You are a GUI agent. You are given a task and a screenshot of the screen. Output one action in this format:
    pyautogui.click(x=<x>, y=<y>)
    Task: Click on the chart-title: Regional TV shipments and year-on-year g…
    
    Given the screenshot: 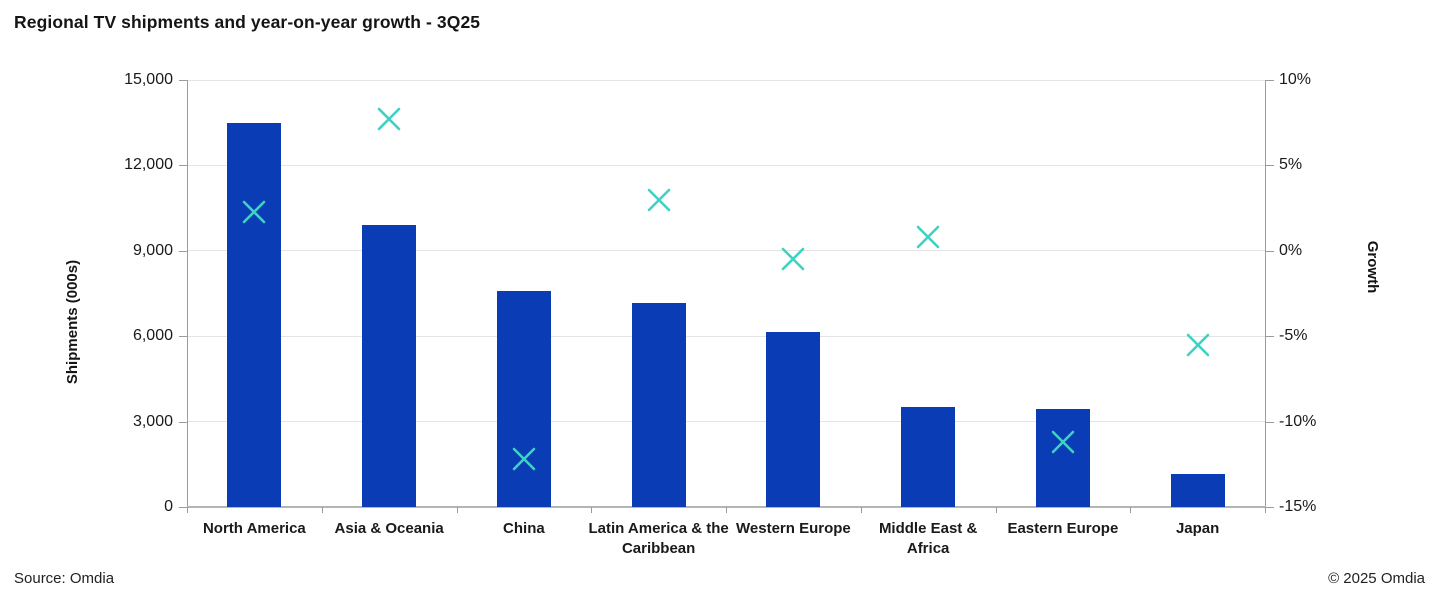 What is the action you would take?
    pyautogui.click(x=247, y=22)
    